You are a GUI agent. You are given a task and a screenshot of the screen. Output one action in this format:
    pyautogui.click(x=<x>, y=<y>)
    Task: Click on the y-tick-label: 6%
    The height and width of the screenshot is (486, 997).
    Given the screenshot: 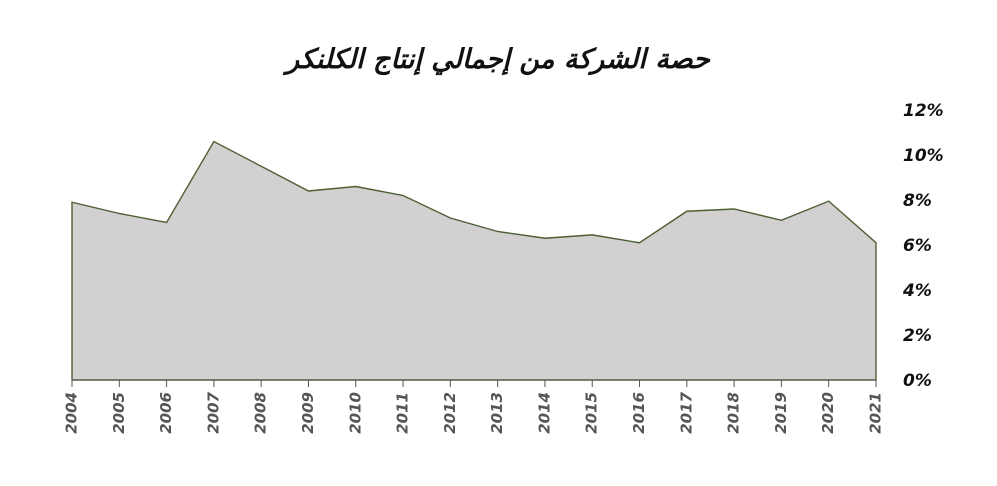 What is the action you would take?
    pyautogui.click(x=917, y=246)
    